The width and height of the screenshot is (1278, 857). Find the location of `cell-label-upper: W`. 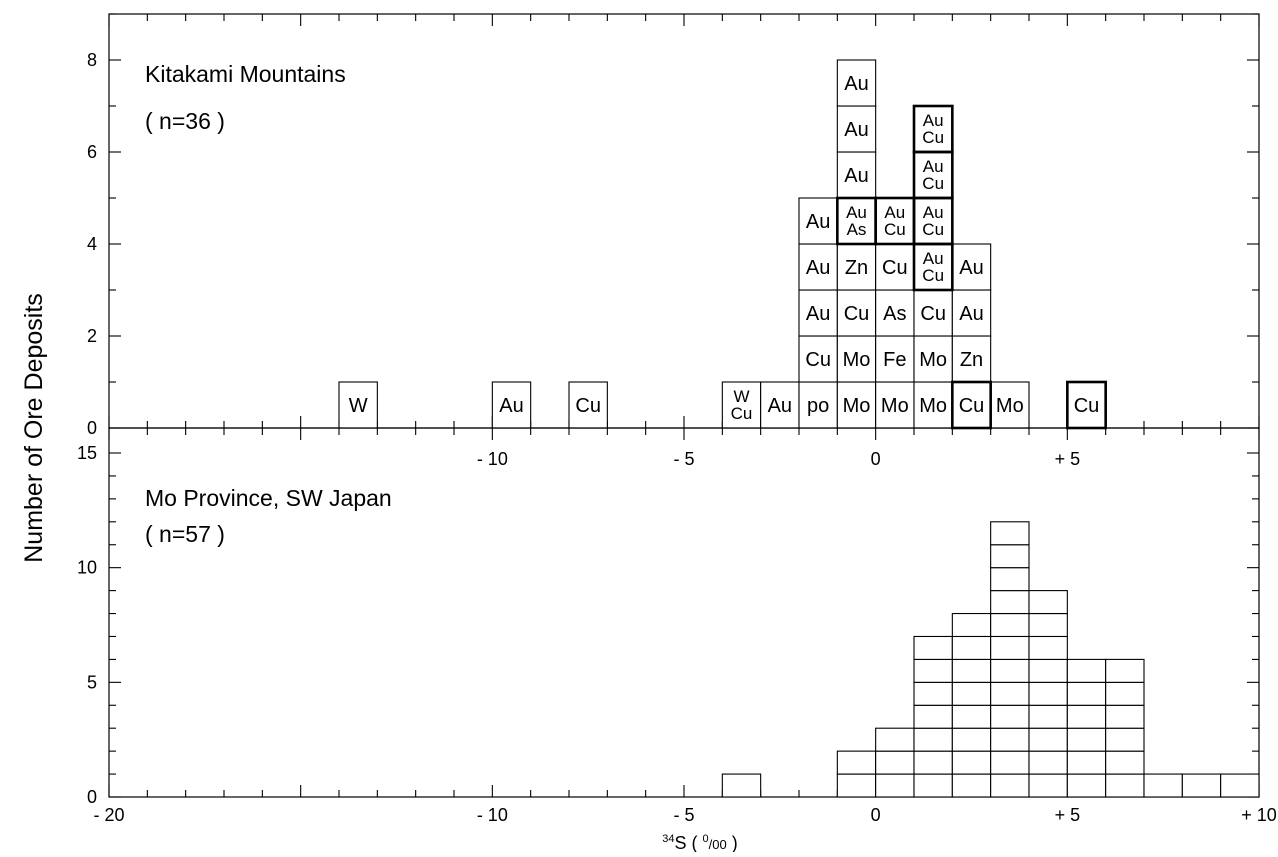

cell-label-upper: W is located at coordinates (741, 396).